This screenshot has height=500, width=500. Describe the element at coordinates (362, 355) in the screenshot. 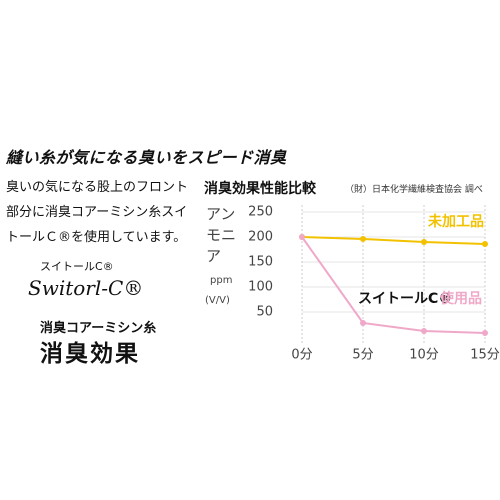

I see `x-tick-label: 5分` at that location.